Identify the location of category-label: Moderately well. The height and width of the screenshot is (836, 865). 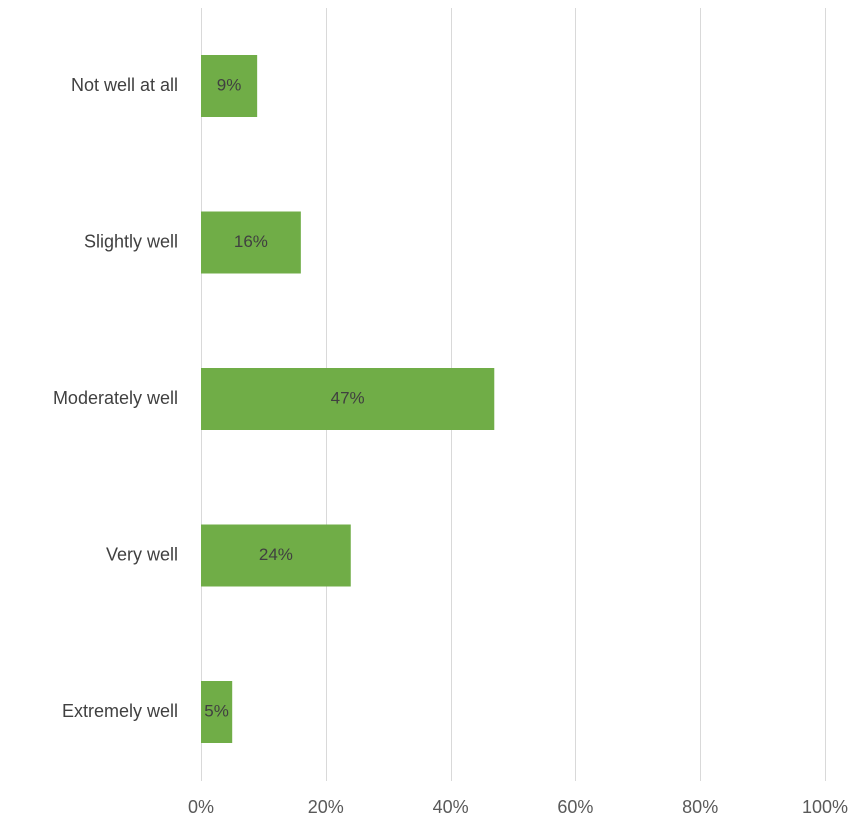
(115, 398).